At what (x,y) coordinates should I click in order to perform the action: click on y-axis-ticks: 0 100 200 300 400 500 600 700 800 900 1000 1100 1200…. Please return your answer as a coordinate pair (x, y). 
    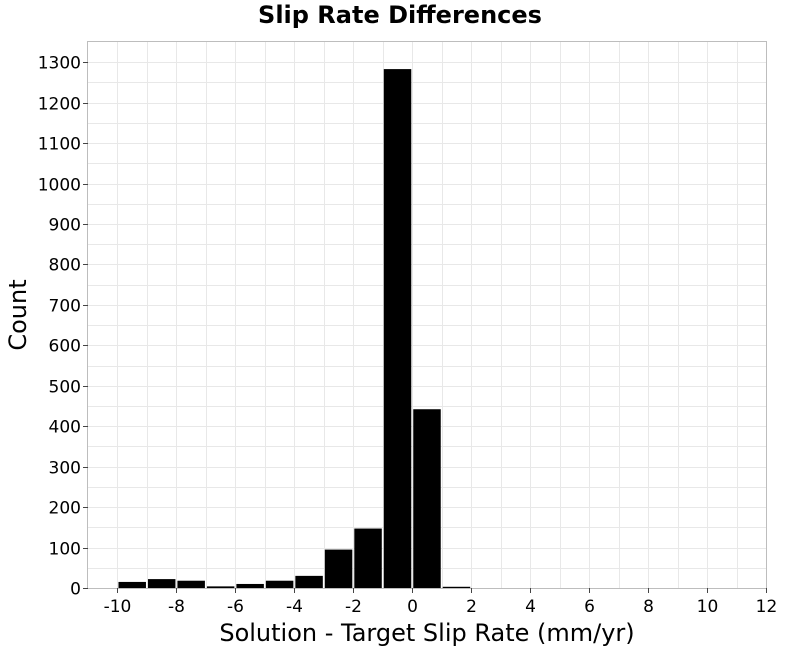
    Looking at the image, I should click on (63, 327).